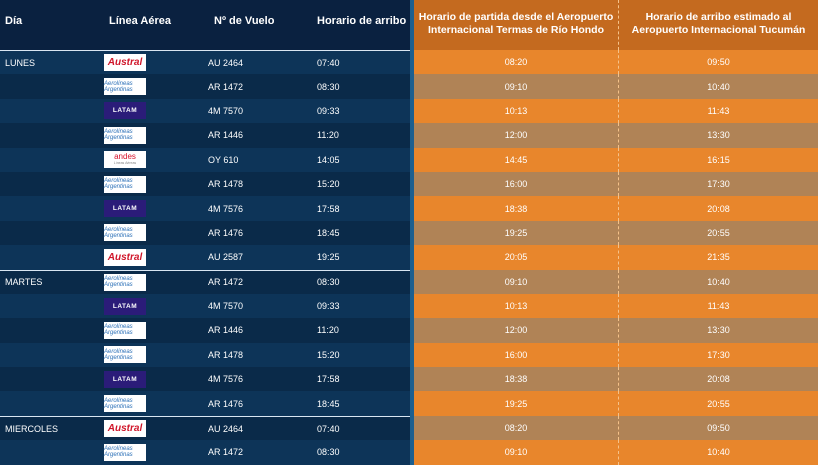  Describe the element at coordinates (226, 306) in the screenshot. I see `flight-number-cell: 4M 7570` at that location.